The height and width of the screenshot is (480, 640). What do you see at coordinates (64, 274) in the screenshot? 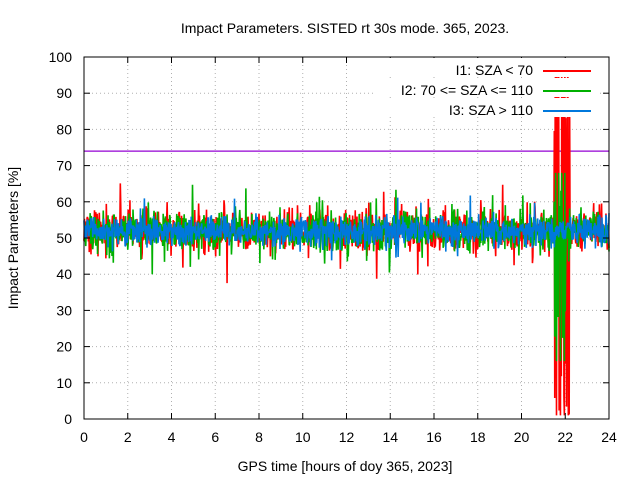
I see `y-tick-label: 40` at bounding box center [64, 274].